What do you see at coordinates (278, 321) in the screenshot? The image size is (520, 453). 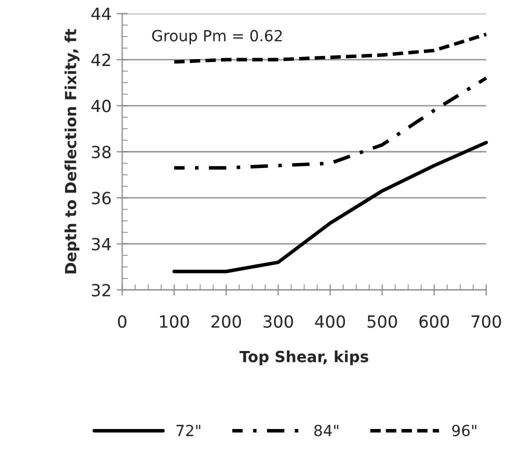 I see `x-tick-label: 300` at bounding box center [278, 321].